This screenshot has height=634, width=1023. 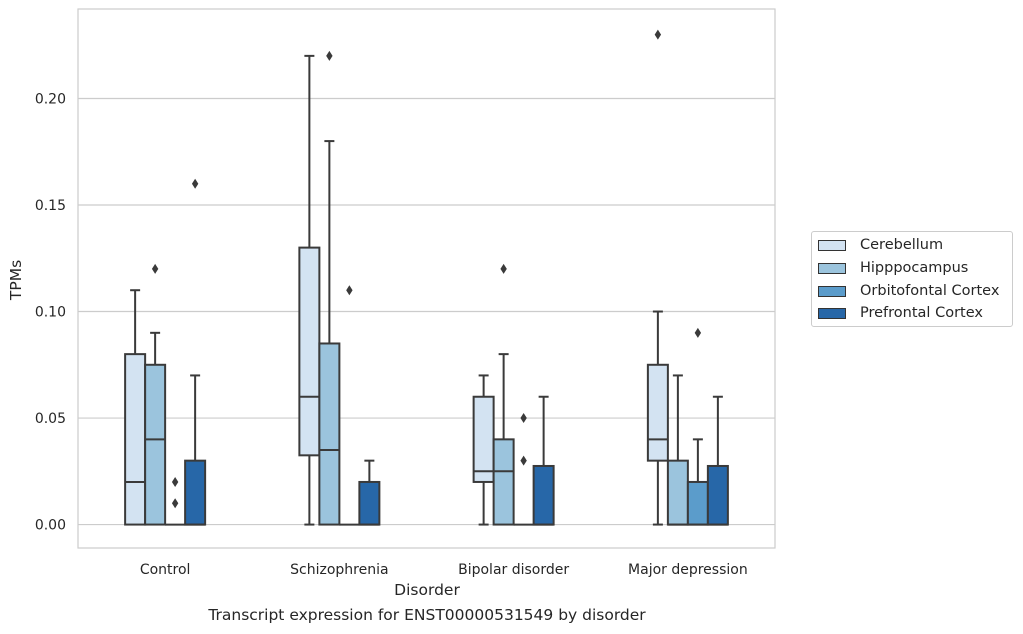 I want to click on x-tick-label: Schizophrenia, so click(x=339, y=570).